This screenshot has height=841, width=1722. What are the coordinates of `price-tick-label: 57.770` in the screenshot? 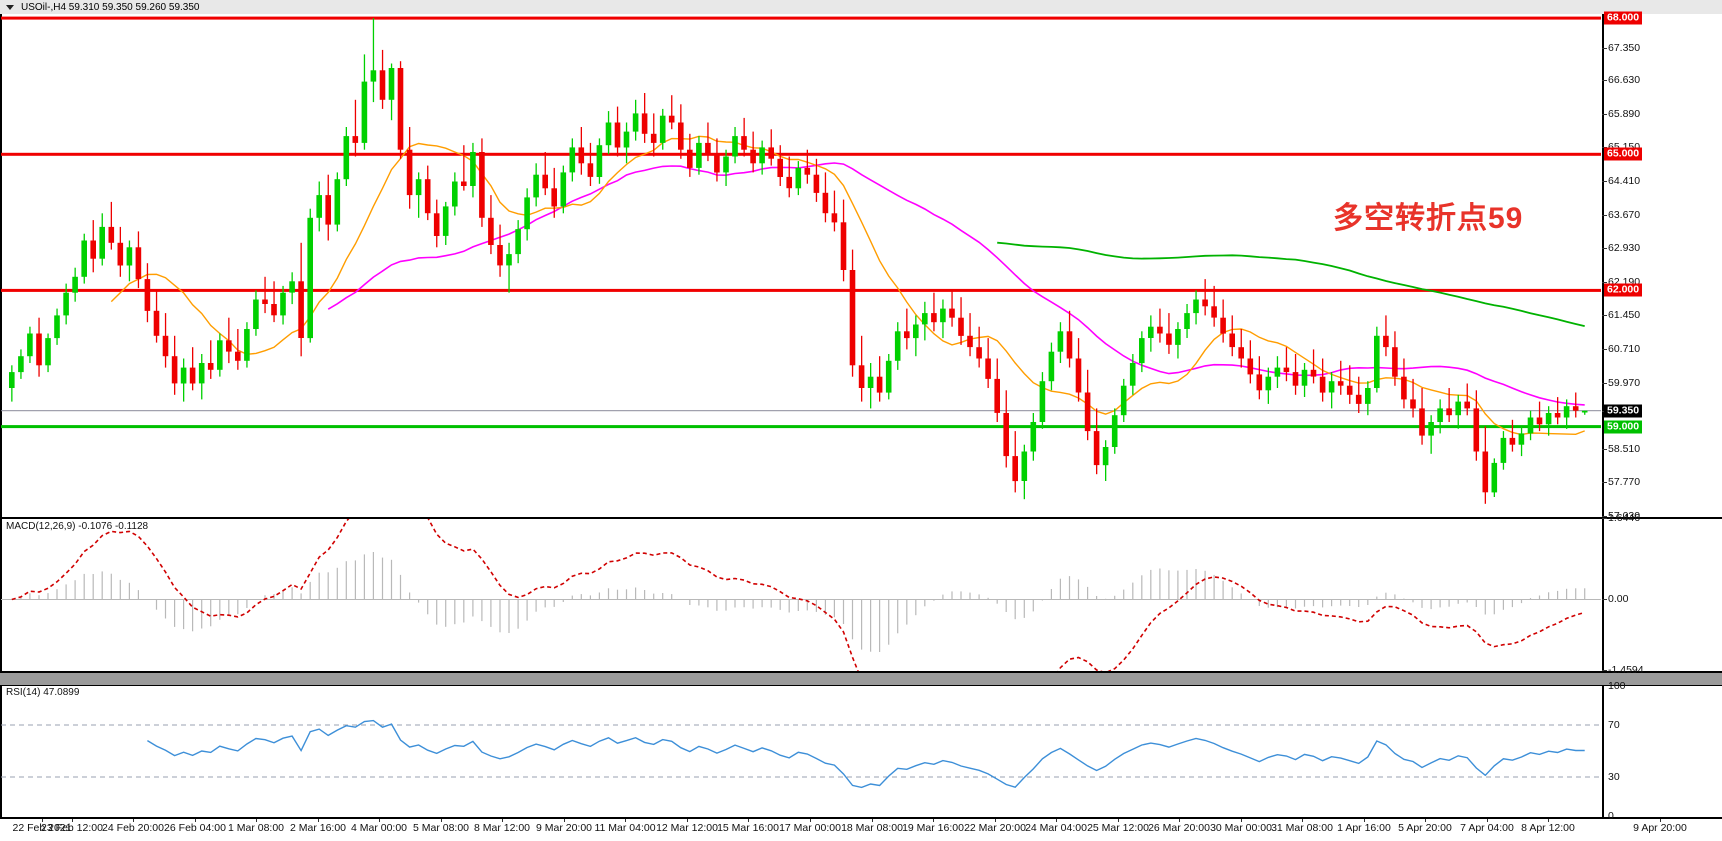 It's located at (1624, 482).